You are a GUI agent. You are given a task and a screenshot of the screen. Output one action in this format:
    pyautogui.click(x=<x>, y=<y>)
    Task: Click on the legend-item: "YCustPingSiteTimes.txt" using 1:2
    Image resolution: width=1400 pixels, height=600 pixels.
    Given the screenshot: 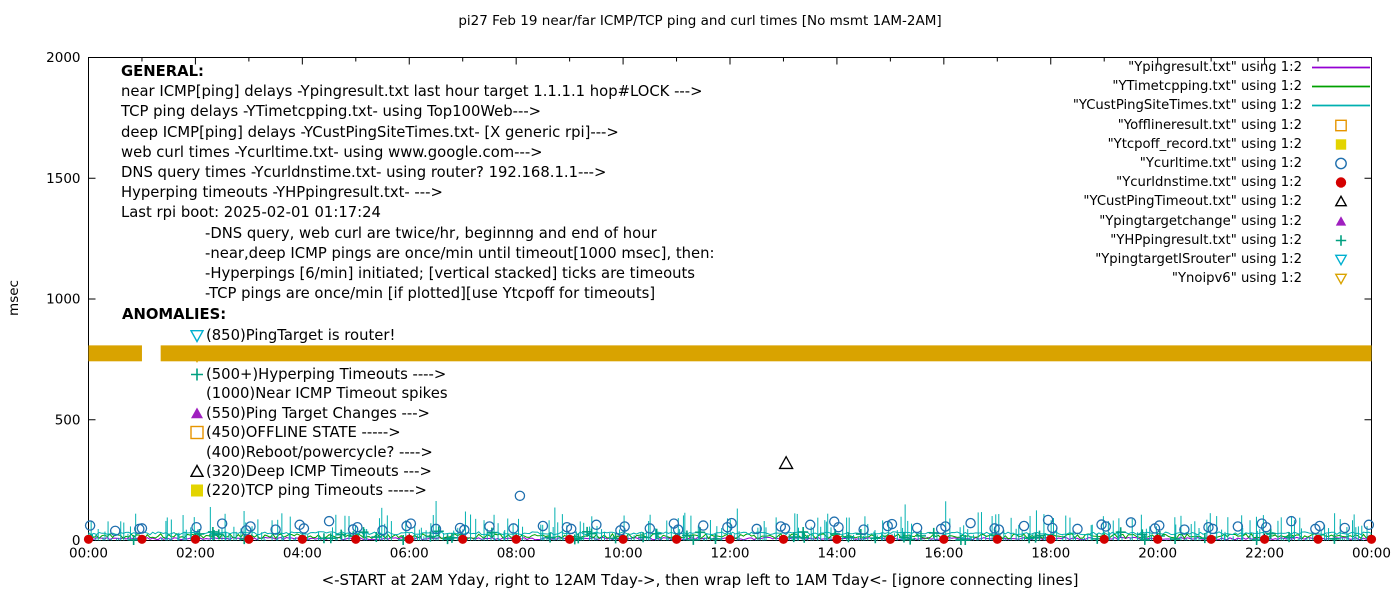 What is the action you would take?
    pyautogui.click(x=1223, y=105)
    